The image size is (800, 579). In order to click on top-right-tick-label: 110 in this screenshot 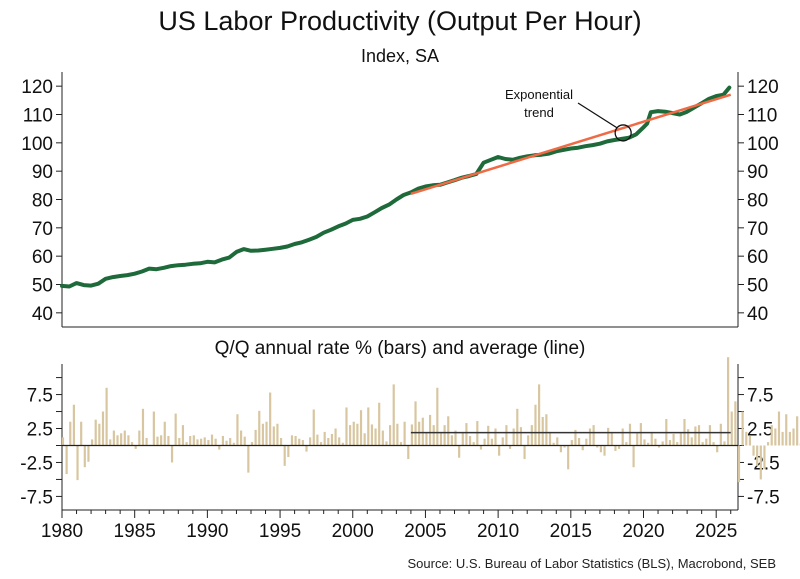, I will do `click(762, 116)`.